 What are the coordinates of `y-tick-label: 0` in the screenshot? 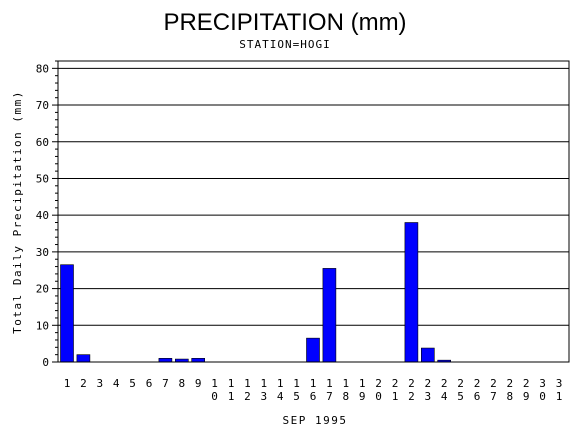 It's located at (45, 362).